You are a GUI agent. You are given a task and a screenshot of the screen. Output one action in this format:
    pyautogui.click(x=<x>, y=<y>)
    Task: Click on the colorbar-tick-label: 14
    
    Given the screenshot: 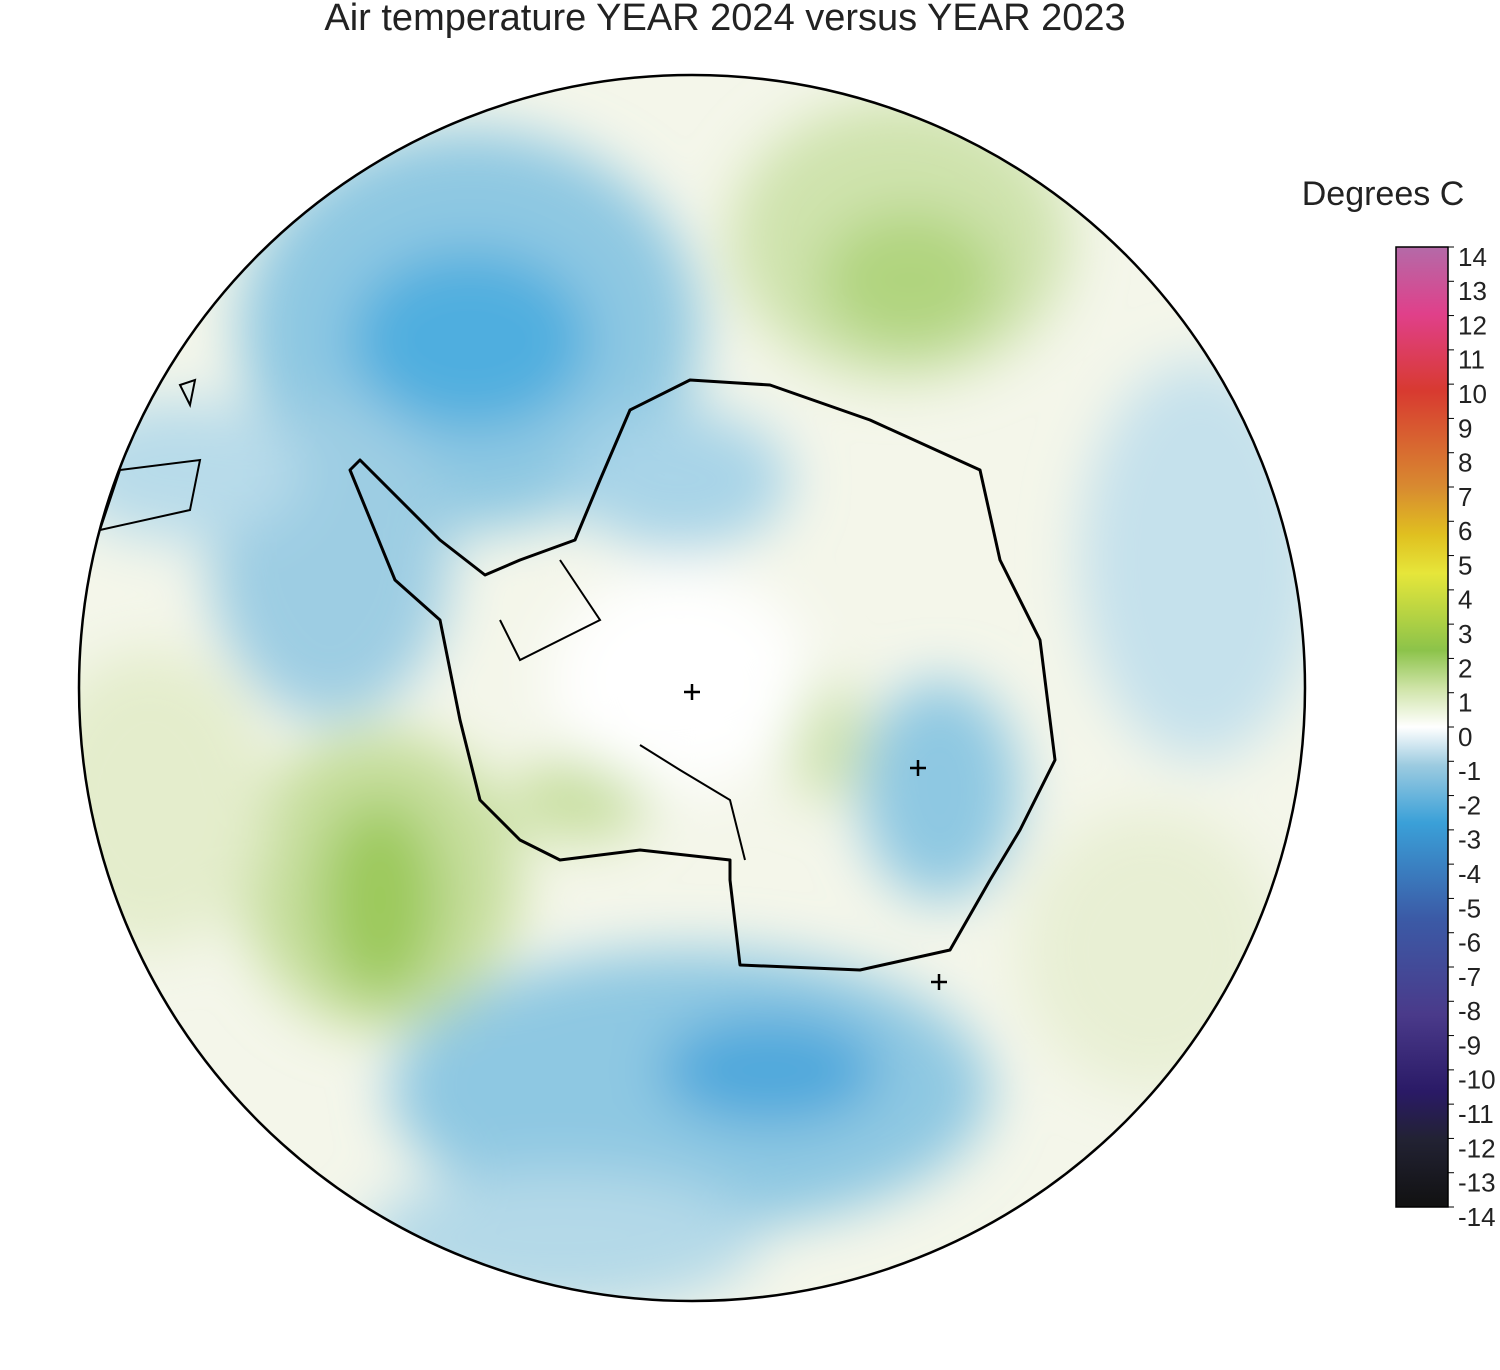 What is the action you would take?
    pyautogui.click(x=1472, y=257)
    